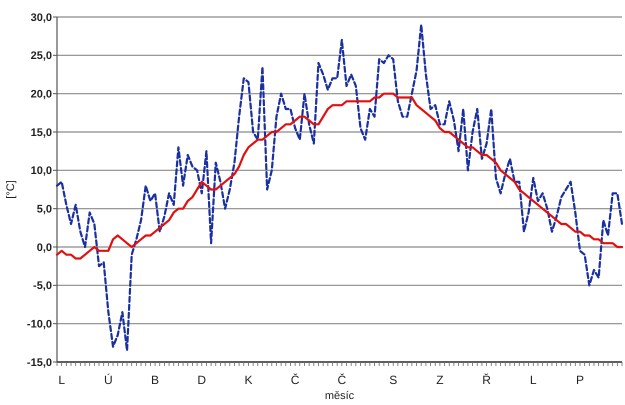  What do you see at coordinates (201, 380) in the screenshot?
I see `x-tick-label: D` at bounding box center [201, 380].